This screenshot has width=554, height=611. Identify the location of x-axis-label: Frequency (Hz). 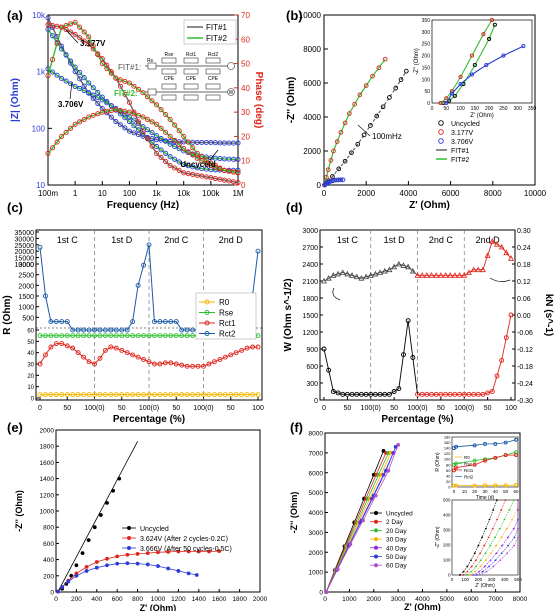
(143, 205).